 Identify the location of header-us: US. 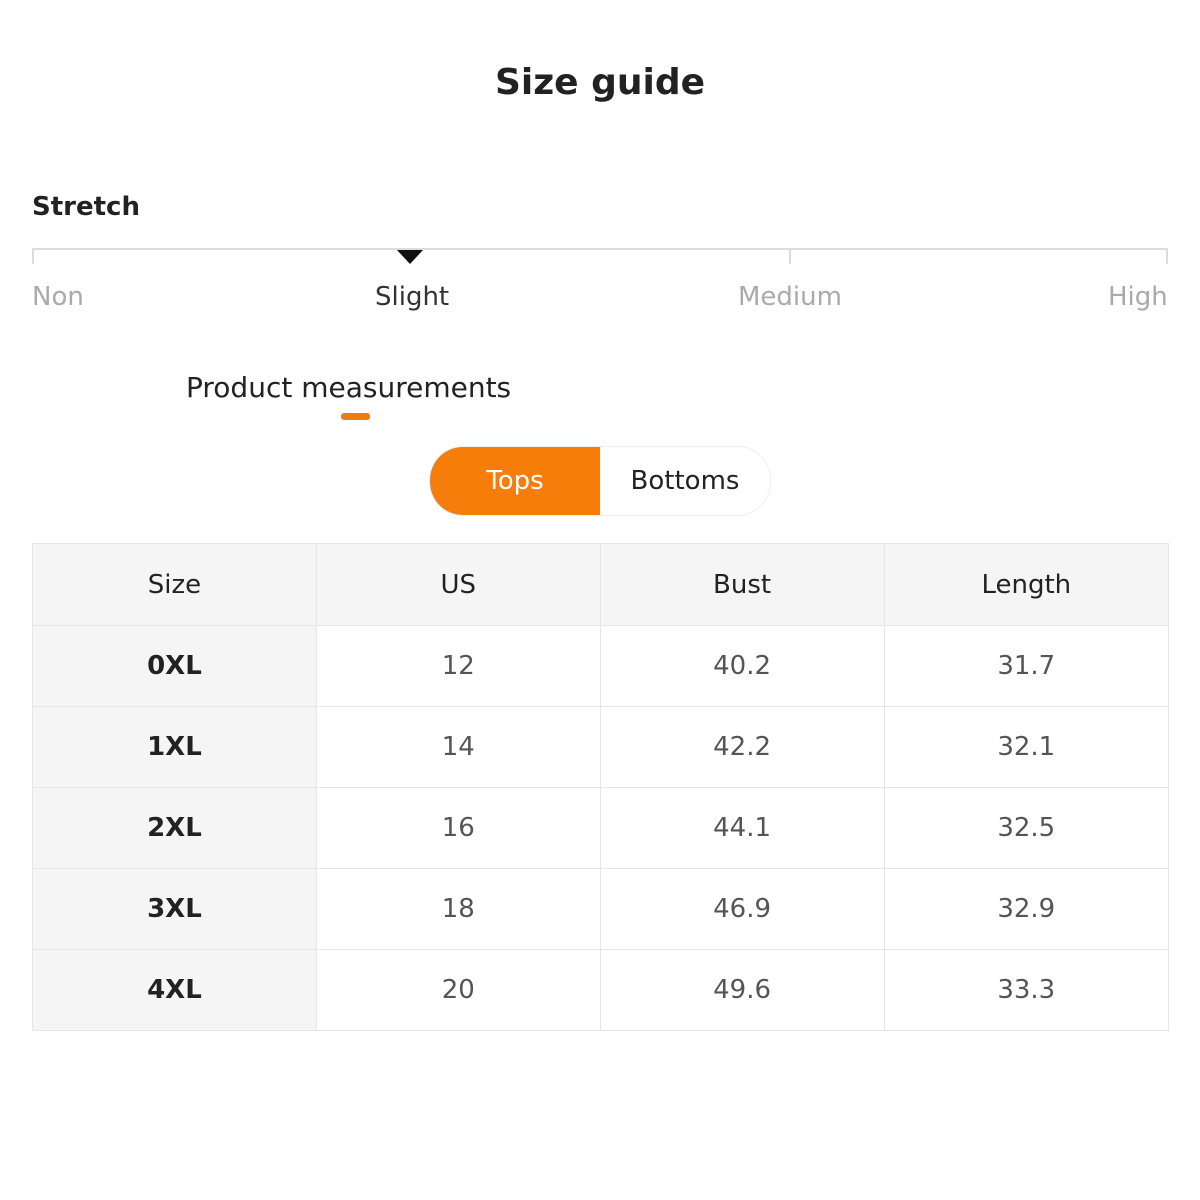
(458, 584).